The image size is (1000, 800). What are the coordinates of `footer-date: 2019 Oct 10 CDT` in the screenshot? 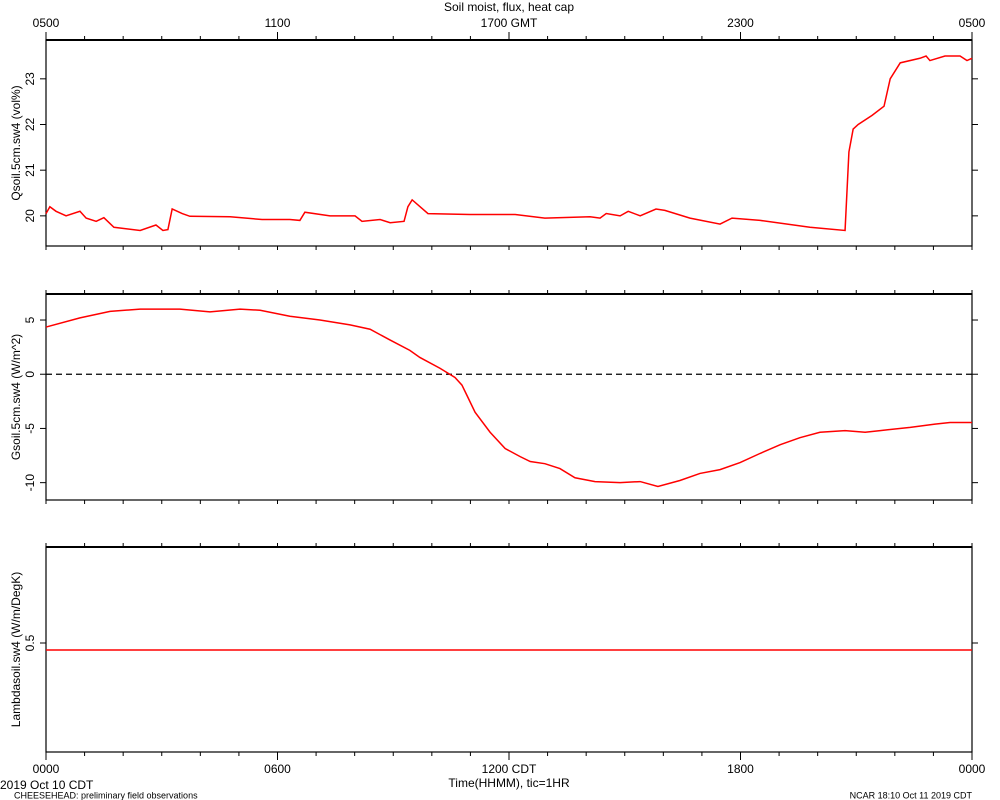 It's located at (47, 785).